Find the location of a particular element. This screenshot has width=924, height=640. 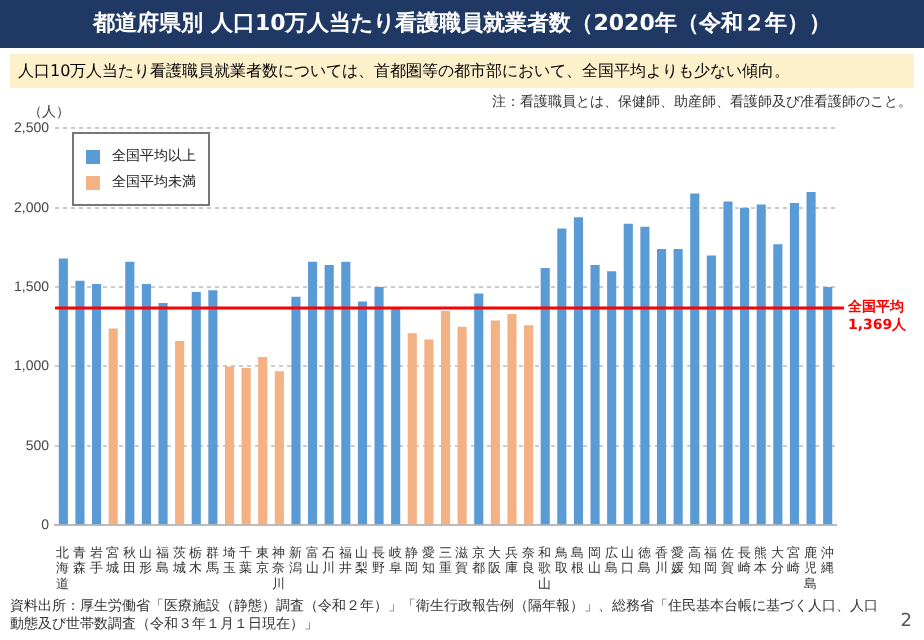

chart-subtitle: 人口10万人当たり看護職員就業者数については、首都圏等の都市部において、全国平均よりも少ない傾向。 is located at coordinates (462, 71).